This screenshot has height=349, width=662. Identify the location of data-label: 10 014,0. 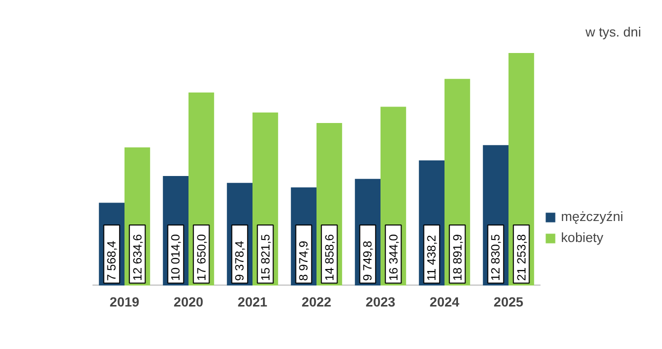
(175, 257).